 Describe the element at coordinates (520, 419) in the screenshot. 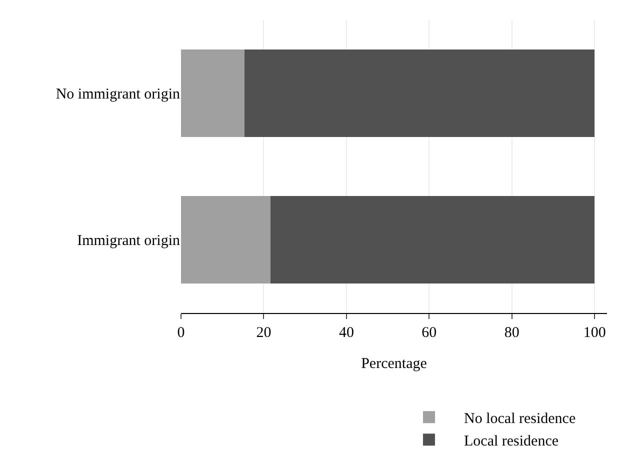

I see `legend-label: No local residence` at that location.